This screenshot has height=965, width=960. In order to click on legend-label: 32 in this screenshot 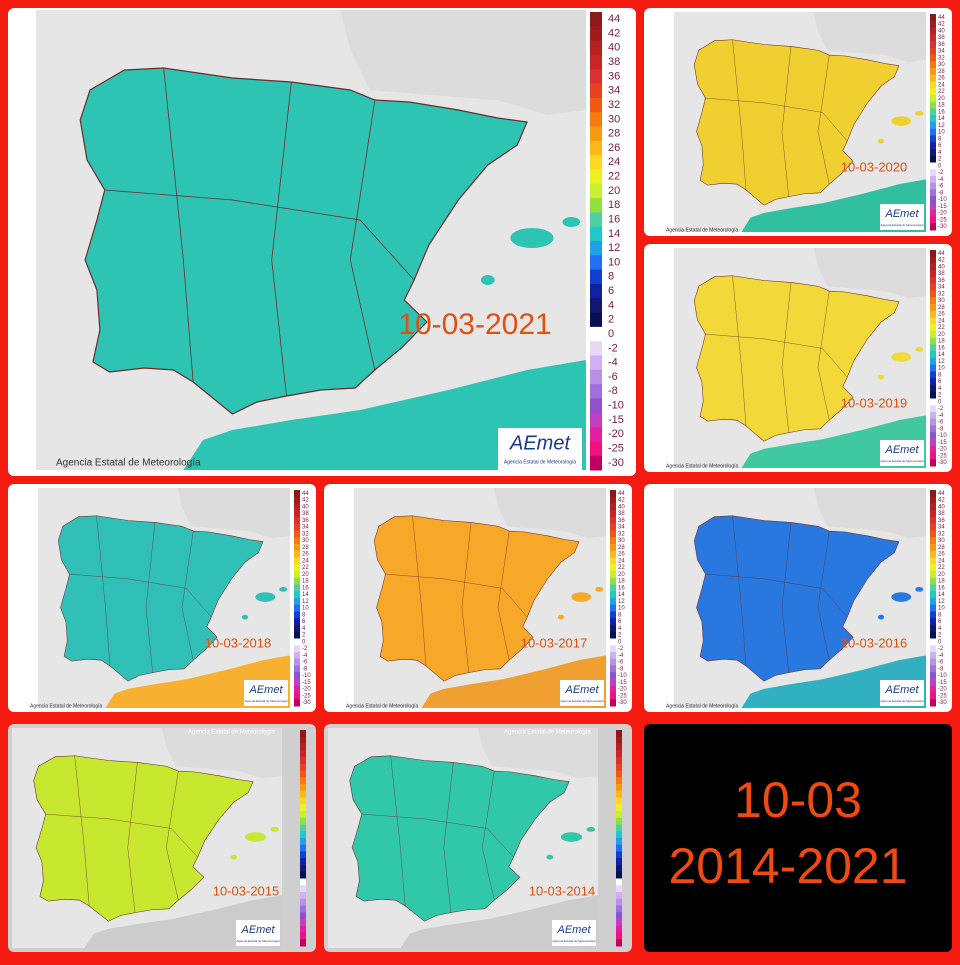, I will do `click(614, 105)`.